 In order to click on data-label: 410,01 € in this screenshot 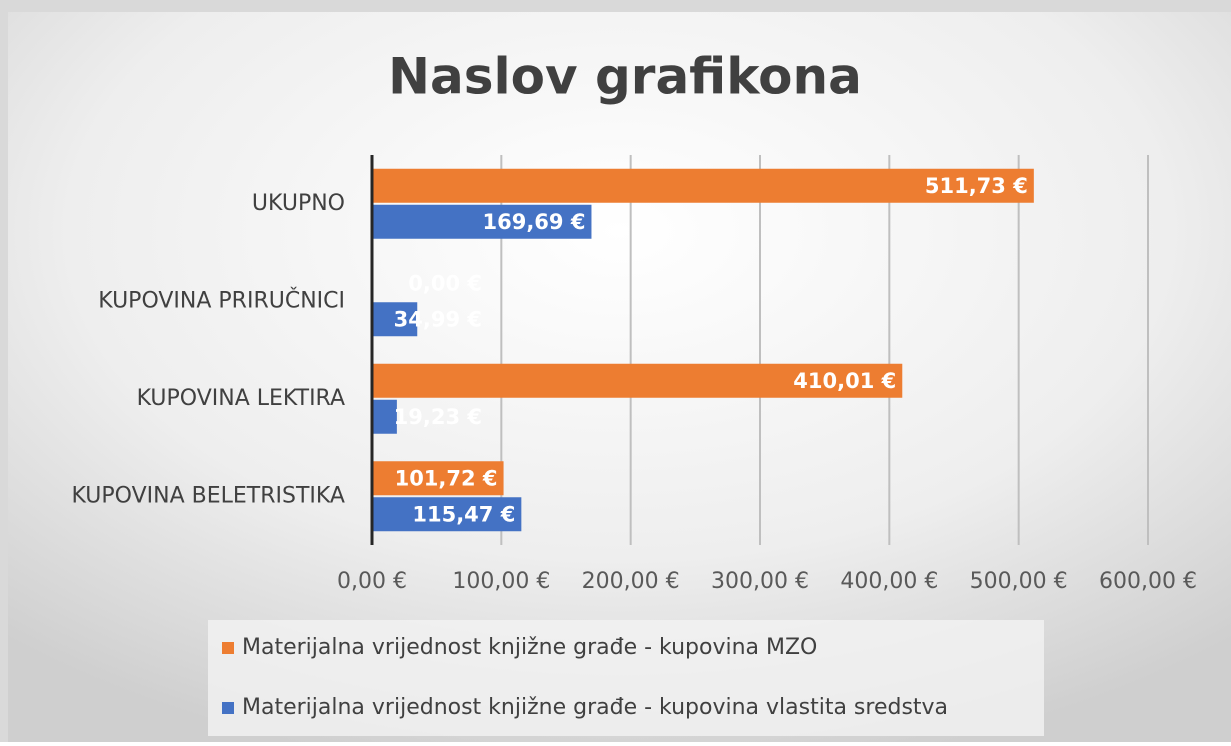, I will do `click(844, 381)`.